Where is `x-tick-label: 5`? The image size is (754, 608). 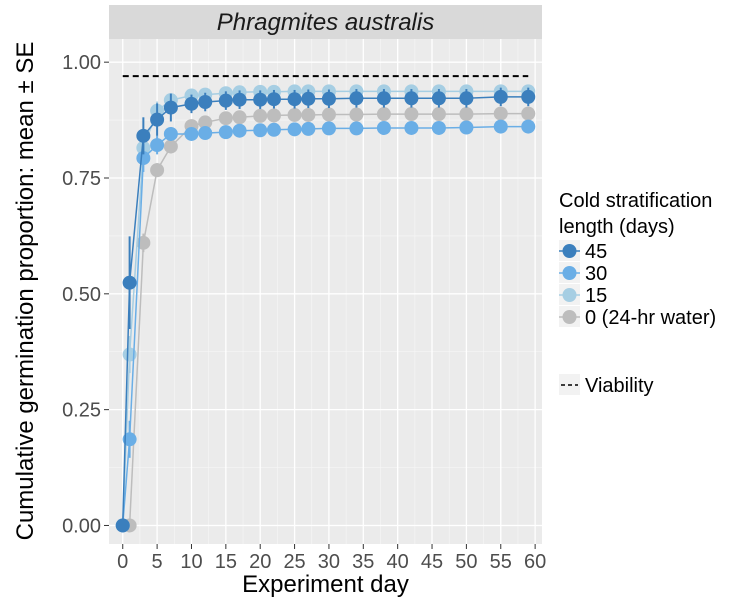
x-tick-label: 5 is located at coordinates (157, 562).